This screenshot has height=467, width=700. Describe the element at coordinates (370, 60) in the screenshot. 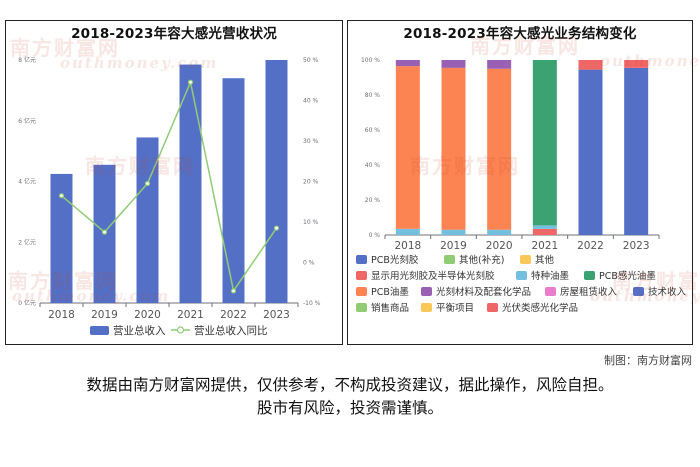

I see `y-tick-label: 100 %` at that location.